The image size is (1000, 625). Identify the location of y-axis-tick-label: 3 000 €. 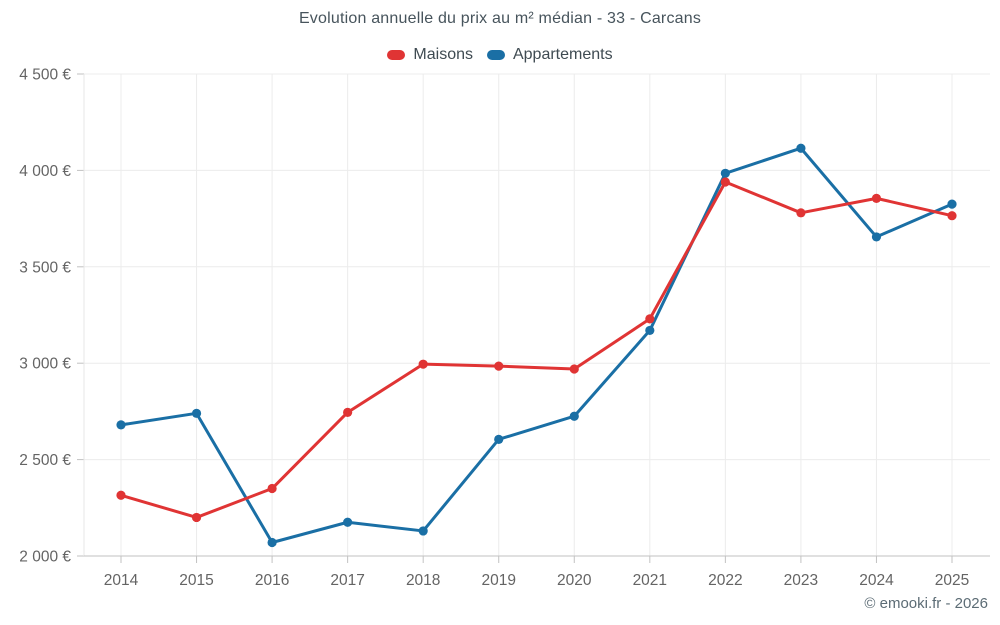
(45, 364).